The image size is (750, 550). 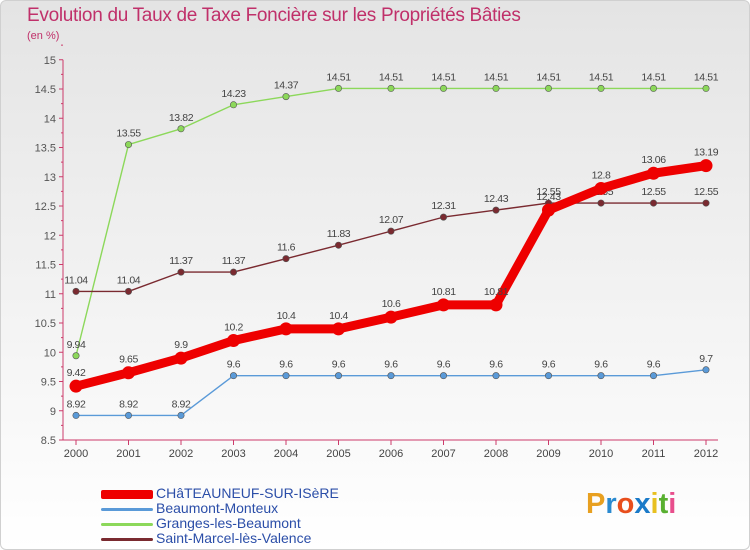 What do you see at coordinates (391, 220) in the screenshot?
I see `data-label: 12.07` at bounding box center [391, 220].